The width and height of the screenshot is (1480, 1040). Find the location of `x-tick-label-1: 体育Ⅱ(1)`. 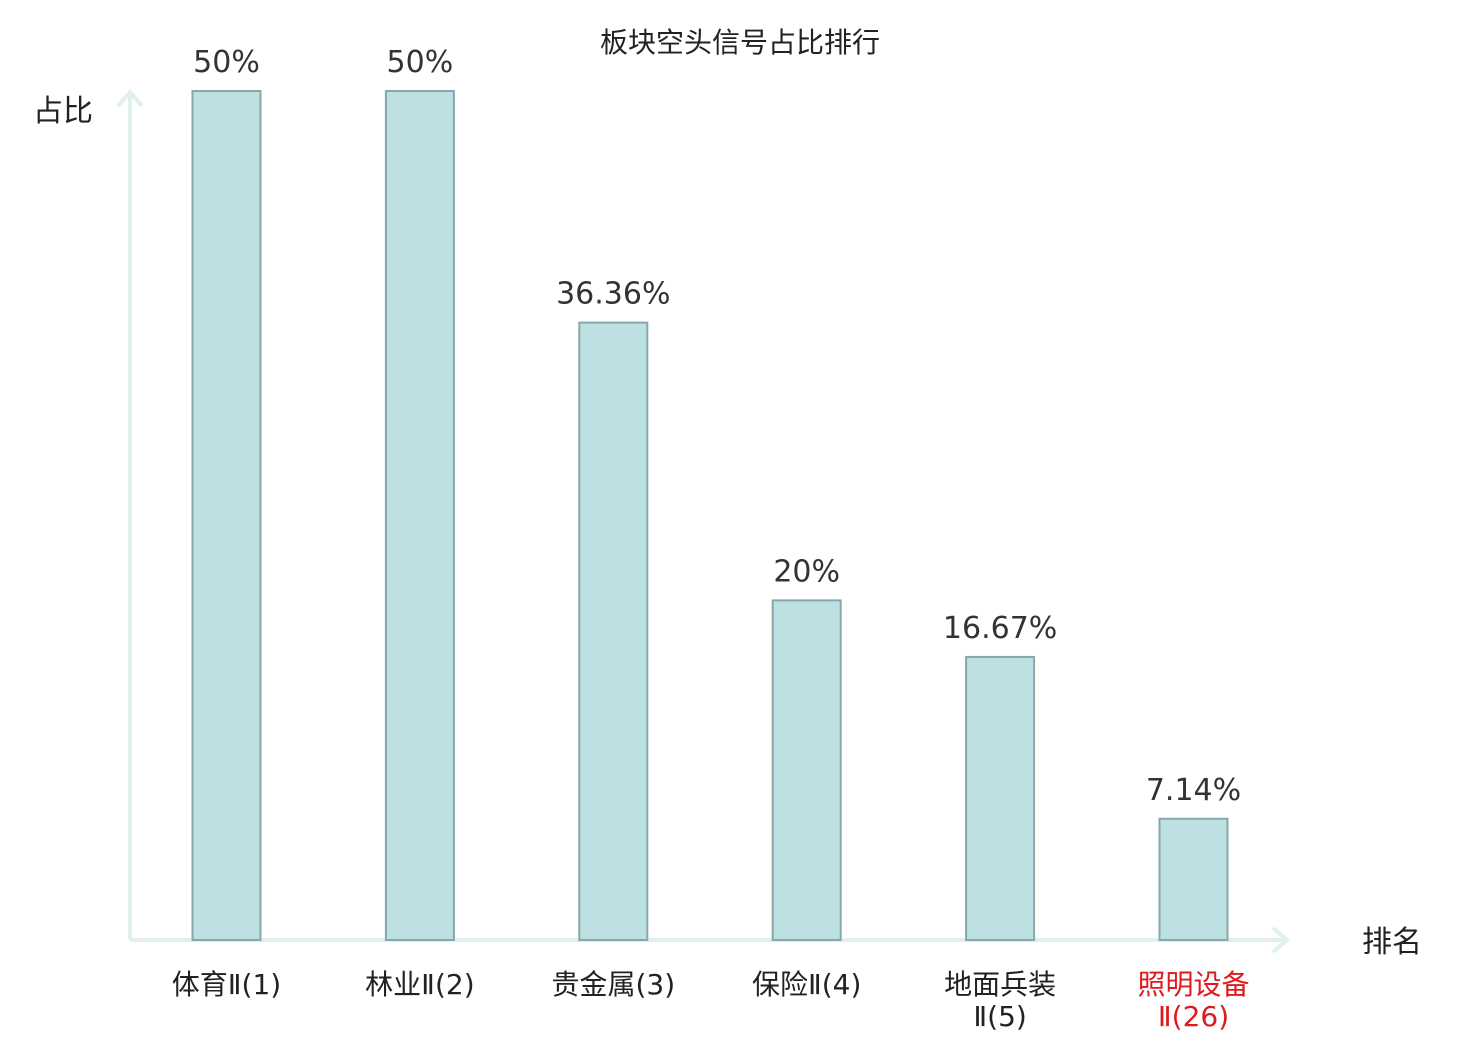

x-tick-label-1: 体育Ⅱ(1) is located at coordinates (226, 984).